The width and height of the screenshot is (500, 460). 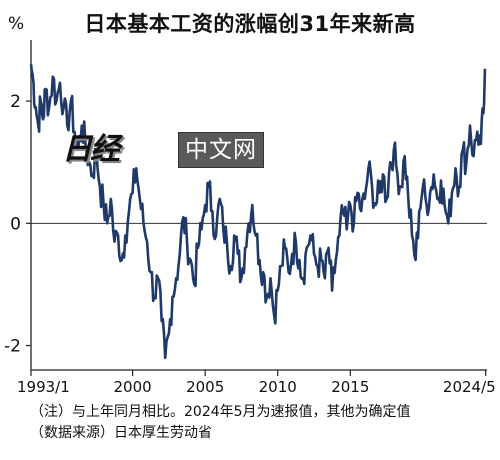 What do you see at coordinates (250, 24) in the screenshot?
I see `chart-title: 日本基本工资的涨幅创31年来新高` at bounding box center [250, 24].